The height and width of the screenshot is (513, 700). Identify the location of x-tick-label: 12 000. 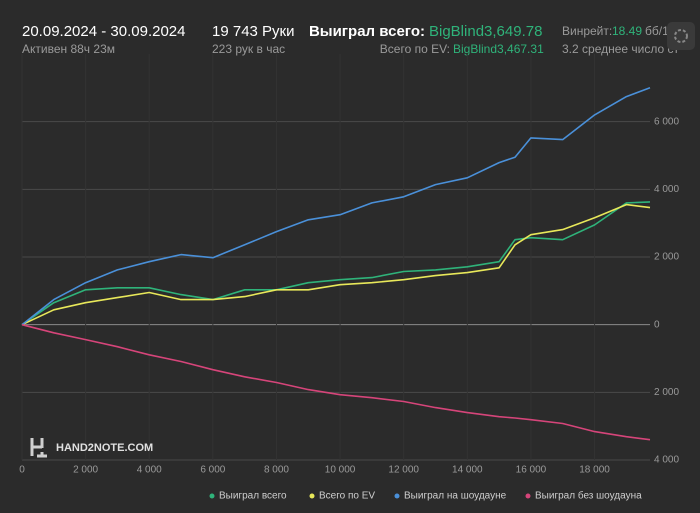
(403, 470).